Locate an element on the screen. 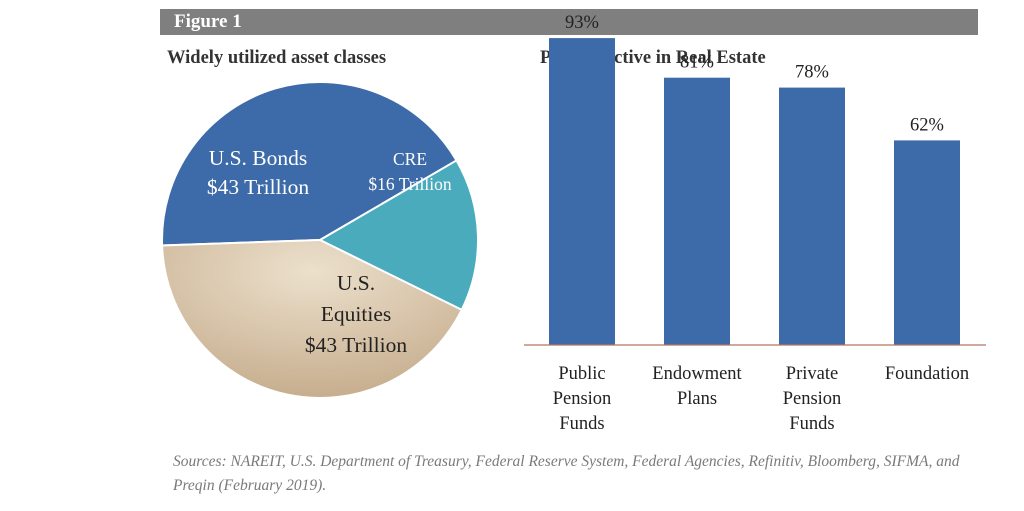  bar-value-label: 78% is located at coordinates (812, 73).